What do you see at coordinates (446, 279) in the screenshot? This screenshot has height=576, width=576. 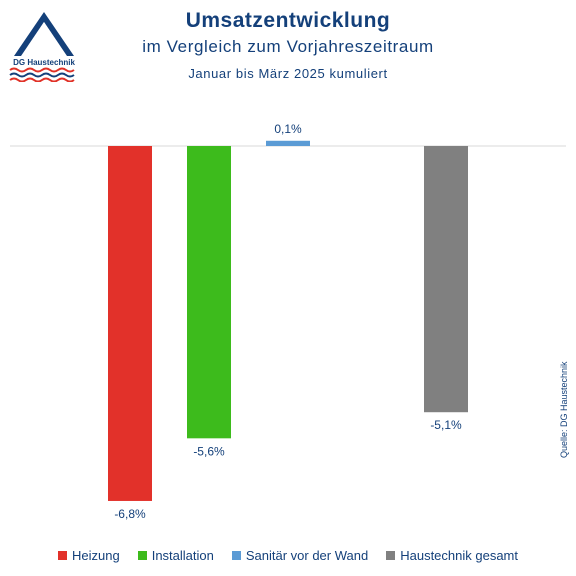 I see `bar-haustechnik-gesamt` at bounding box center [446, 279].